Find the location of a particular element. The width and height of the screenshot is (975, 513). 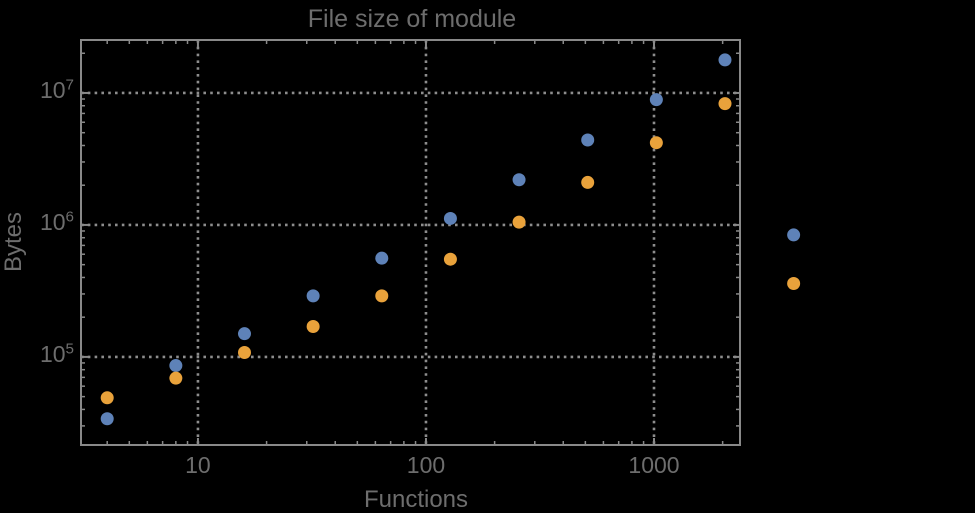

x-axis-label: Functions is located at coordinates (416, 499).